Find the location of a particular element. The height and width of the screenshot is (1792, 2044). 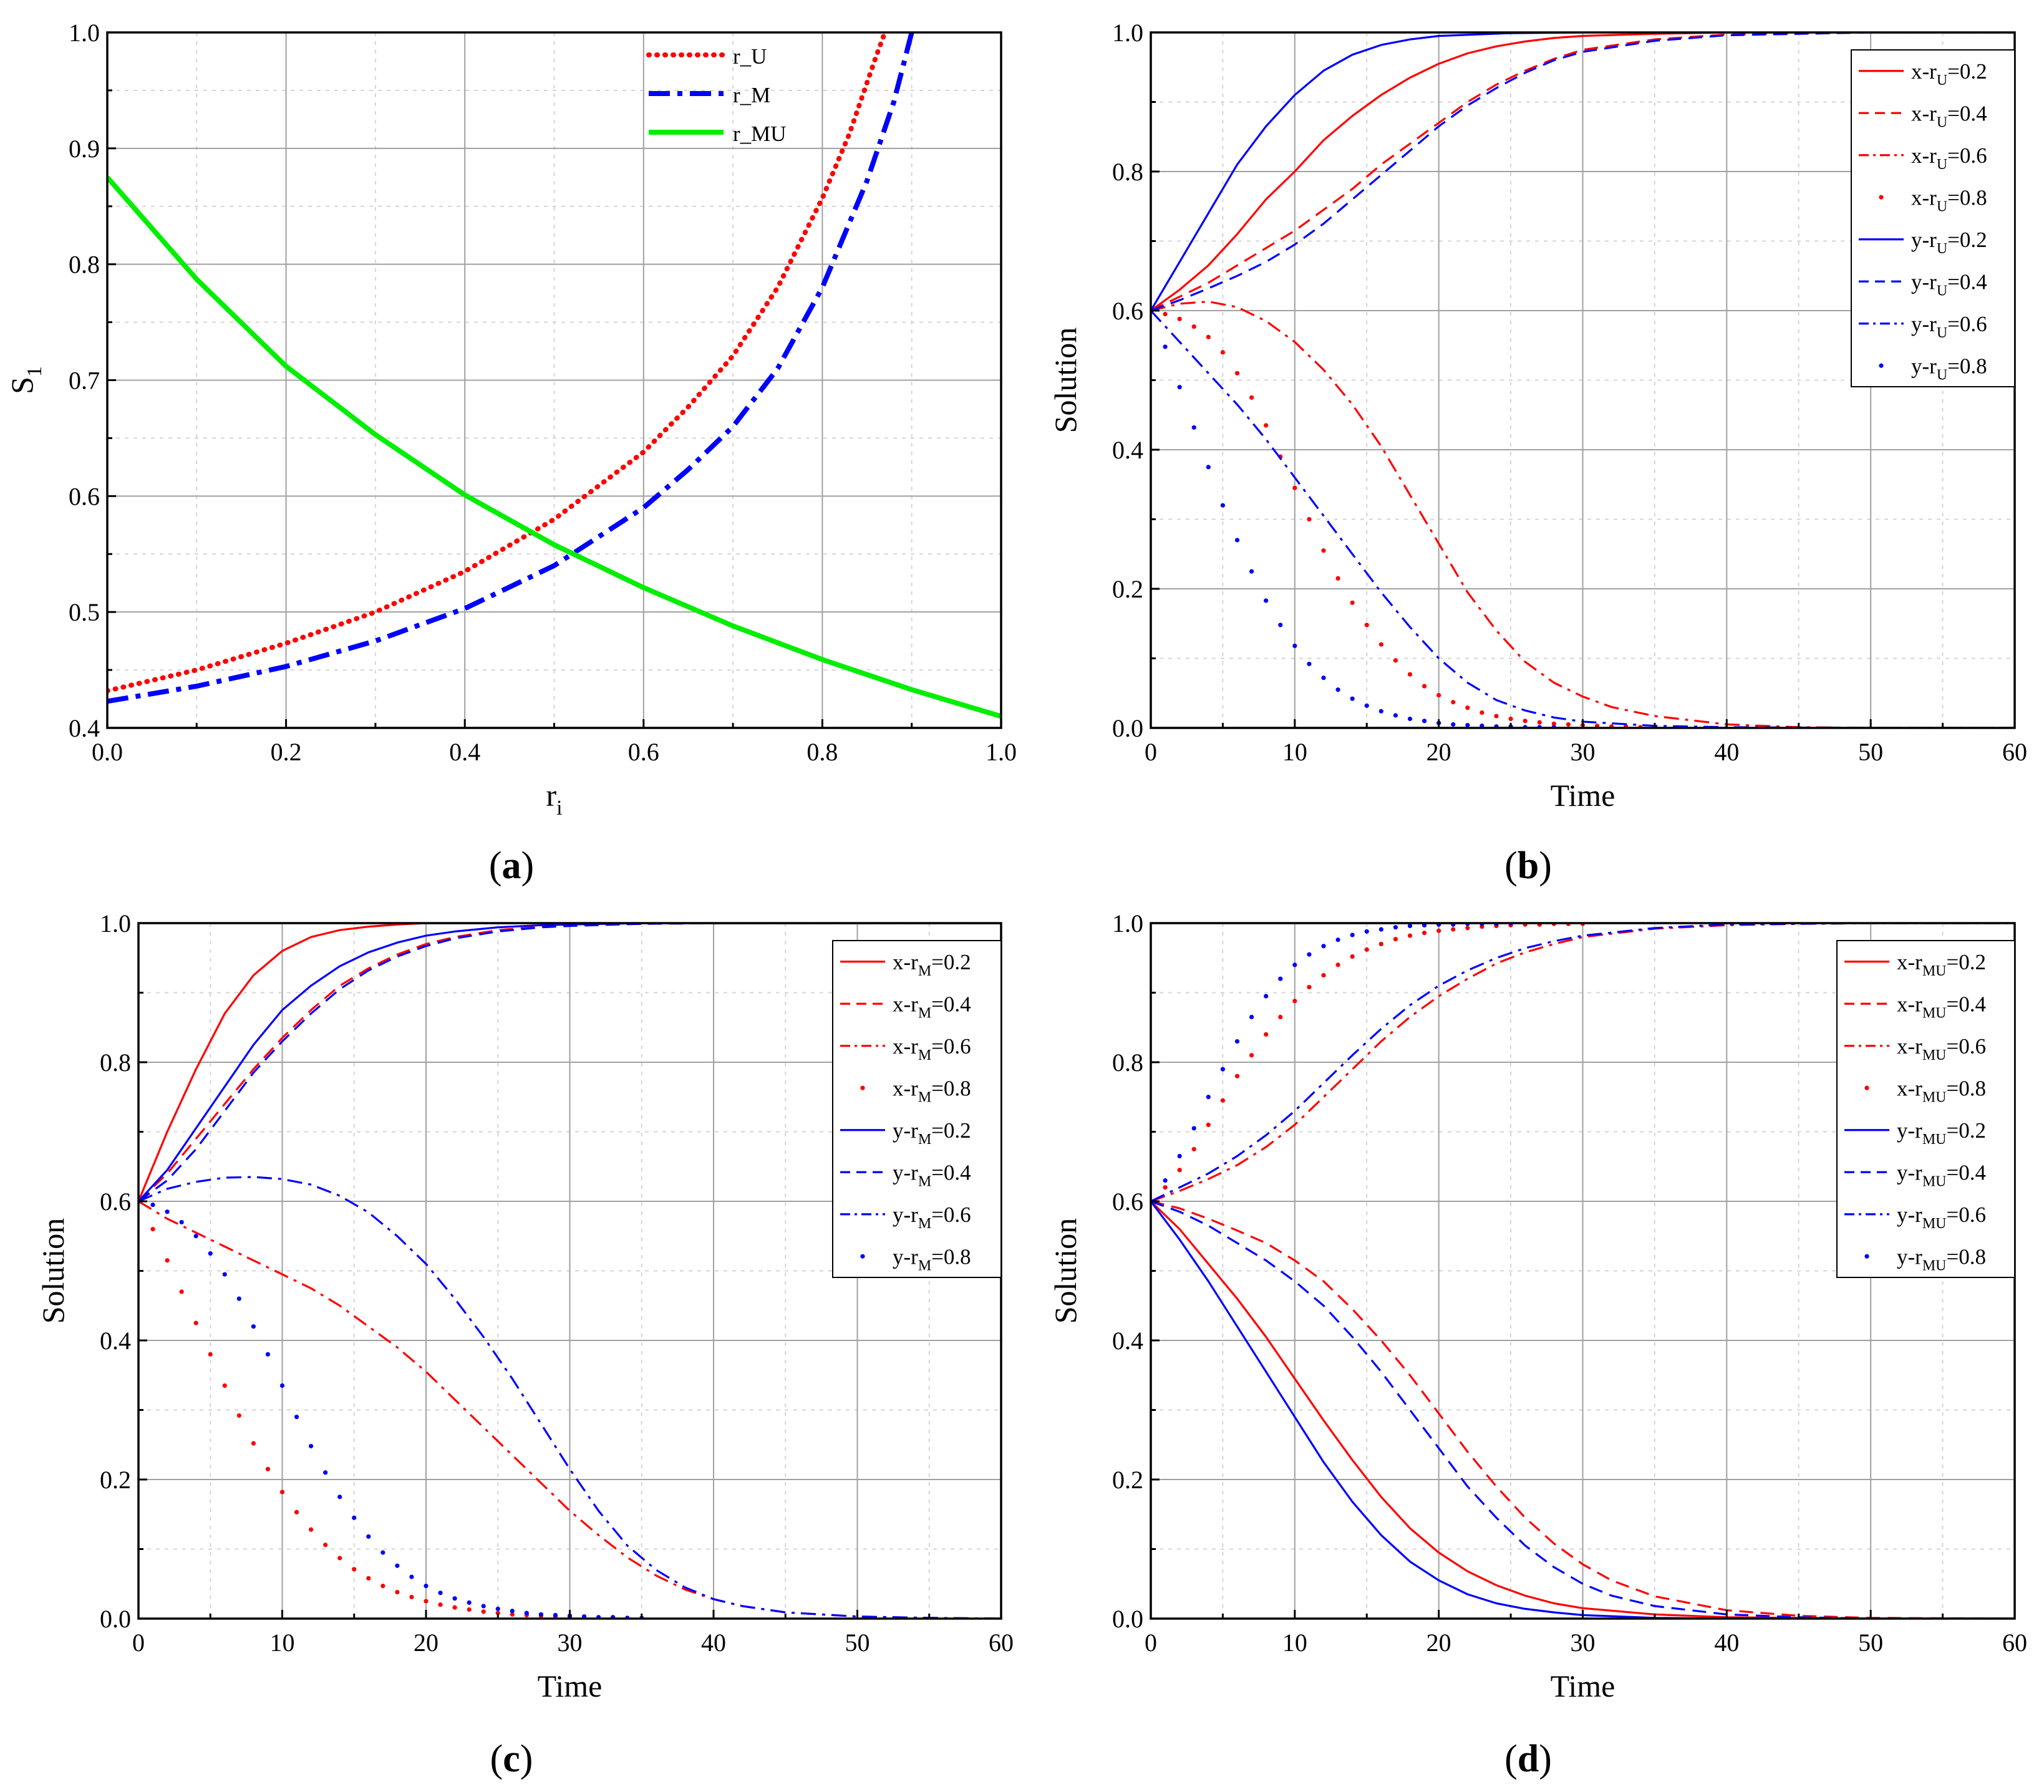

y-tick-label: 0.5 is located at coordinates (84, 612).